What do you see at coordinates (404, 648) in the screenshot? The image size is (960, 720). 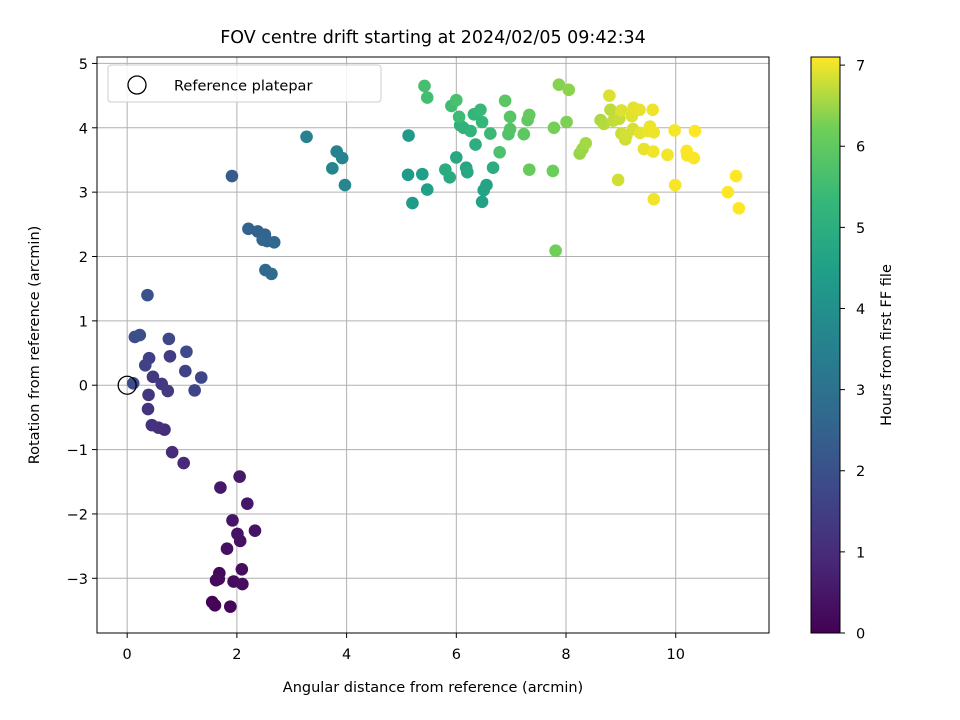 I see `x-axis-ticks: 0 2 4 6 8 10` at bounding box center [404, 648].